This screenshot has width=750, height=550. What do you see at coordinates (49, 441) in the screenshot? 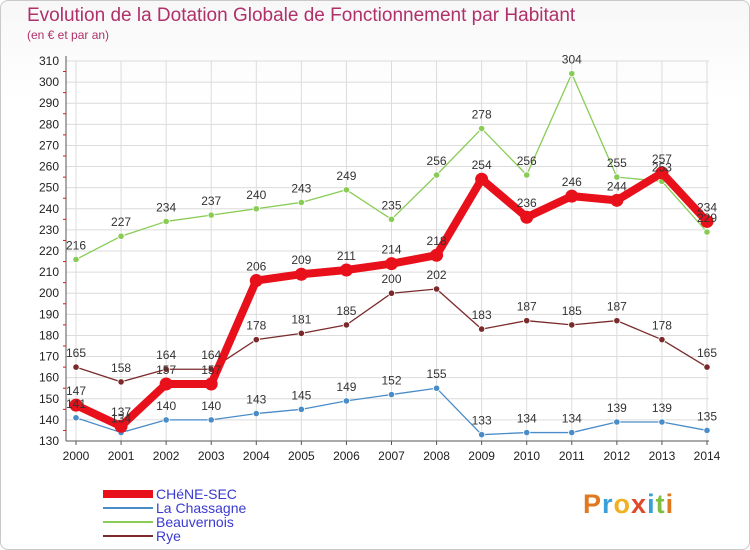
I see `y-tick-label: 130` at bounding box center [49, 441].